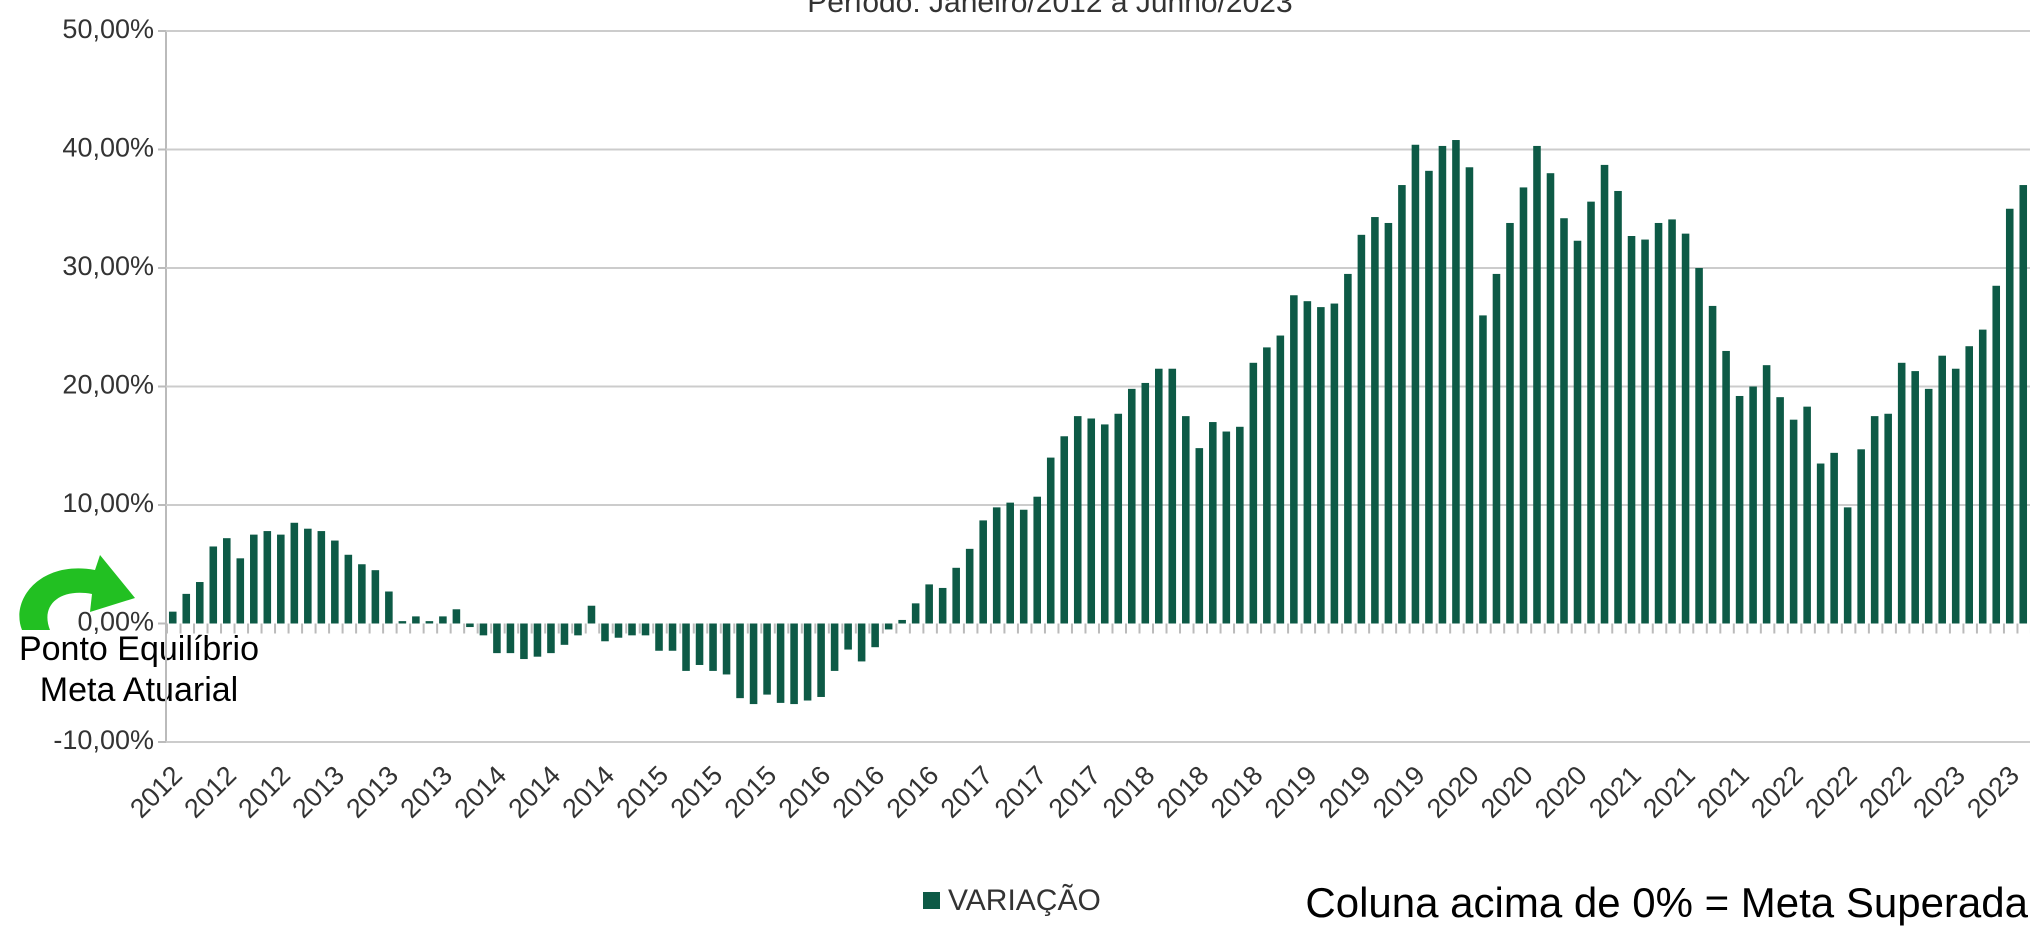 Image resolution: width=2034 pixels, height=929 pixels. What do you see at coordinates (1993, 792) in the screenshot?
I see `x-tick-label: 2023` at bounding box center [1993, 792].